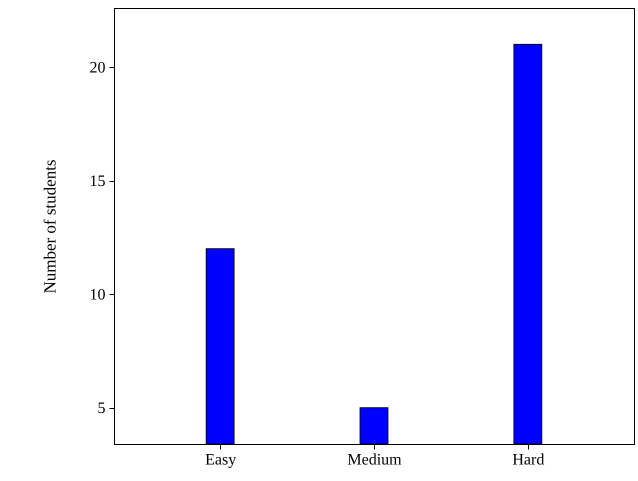 This screenshot has width=638, height=481. What do you see at coordinates (528, 460) in the screenshot?
I see `x-tick-label: Hard` at bounding box center [528, 460].